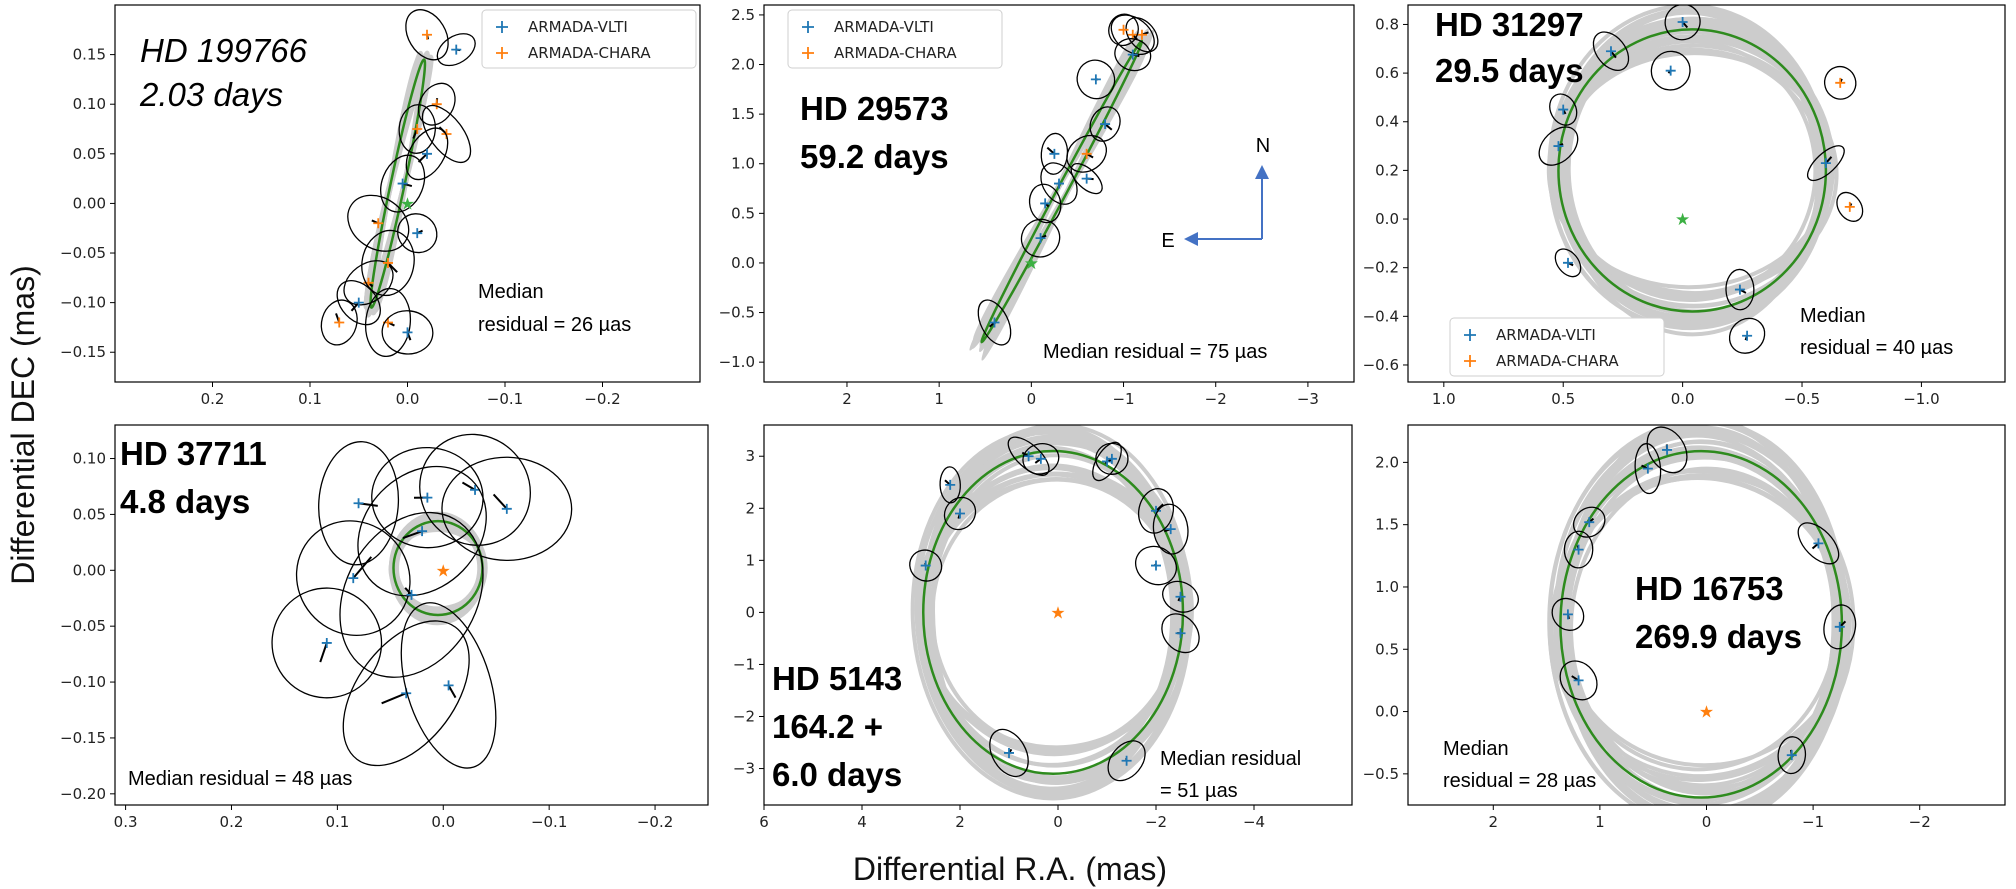  What do you see at coordinates (1032, 399) in the screenshot?
I see `x-tick-label: 0` at bounding box center [1032, 399].